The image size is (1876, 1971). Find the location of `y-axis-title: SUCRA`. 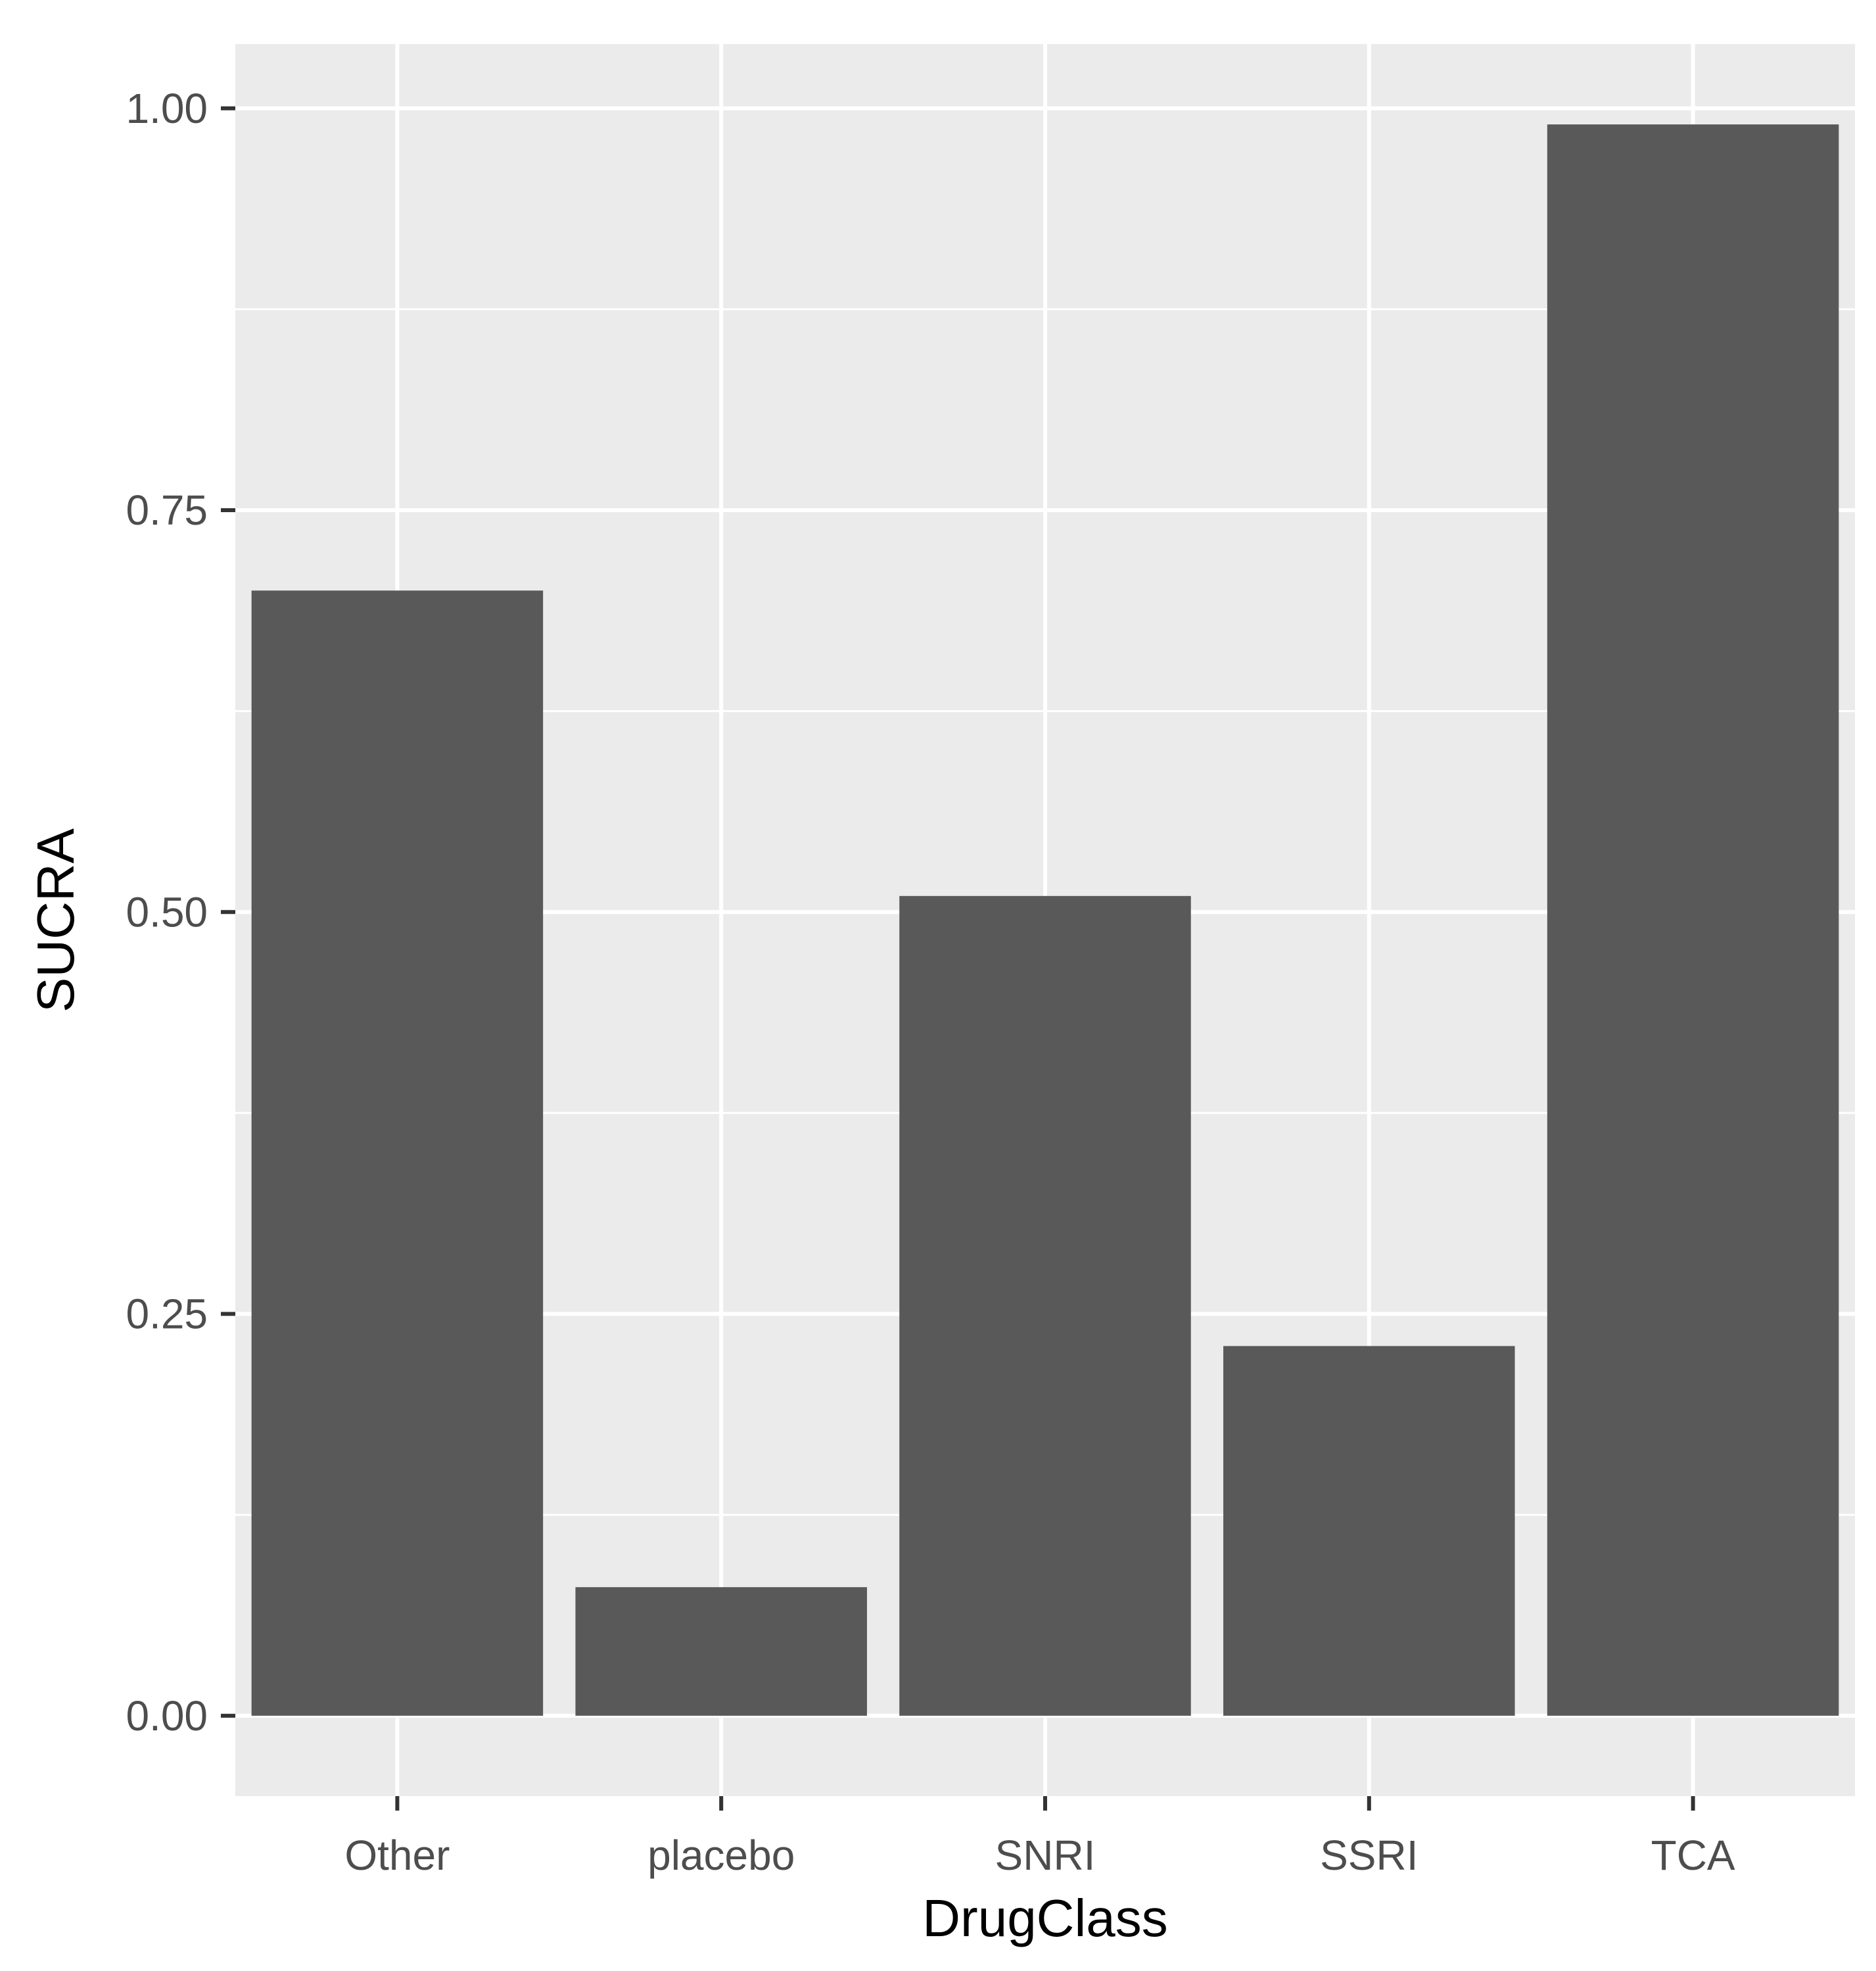

y-axis-title: SUCRA is located at coordinates (55, 920).